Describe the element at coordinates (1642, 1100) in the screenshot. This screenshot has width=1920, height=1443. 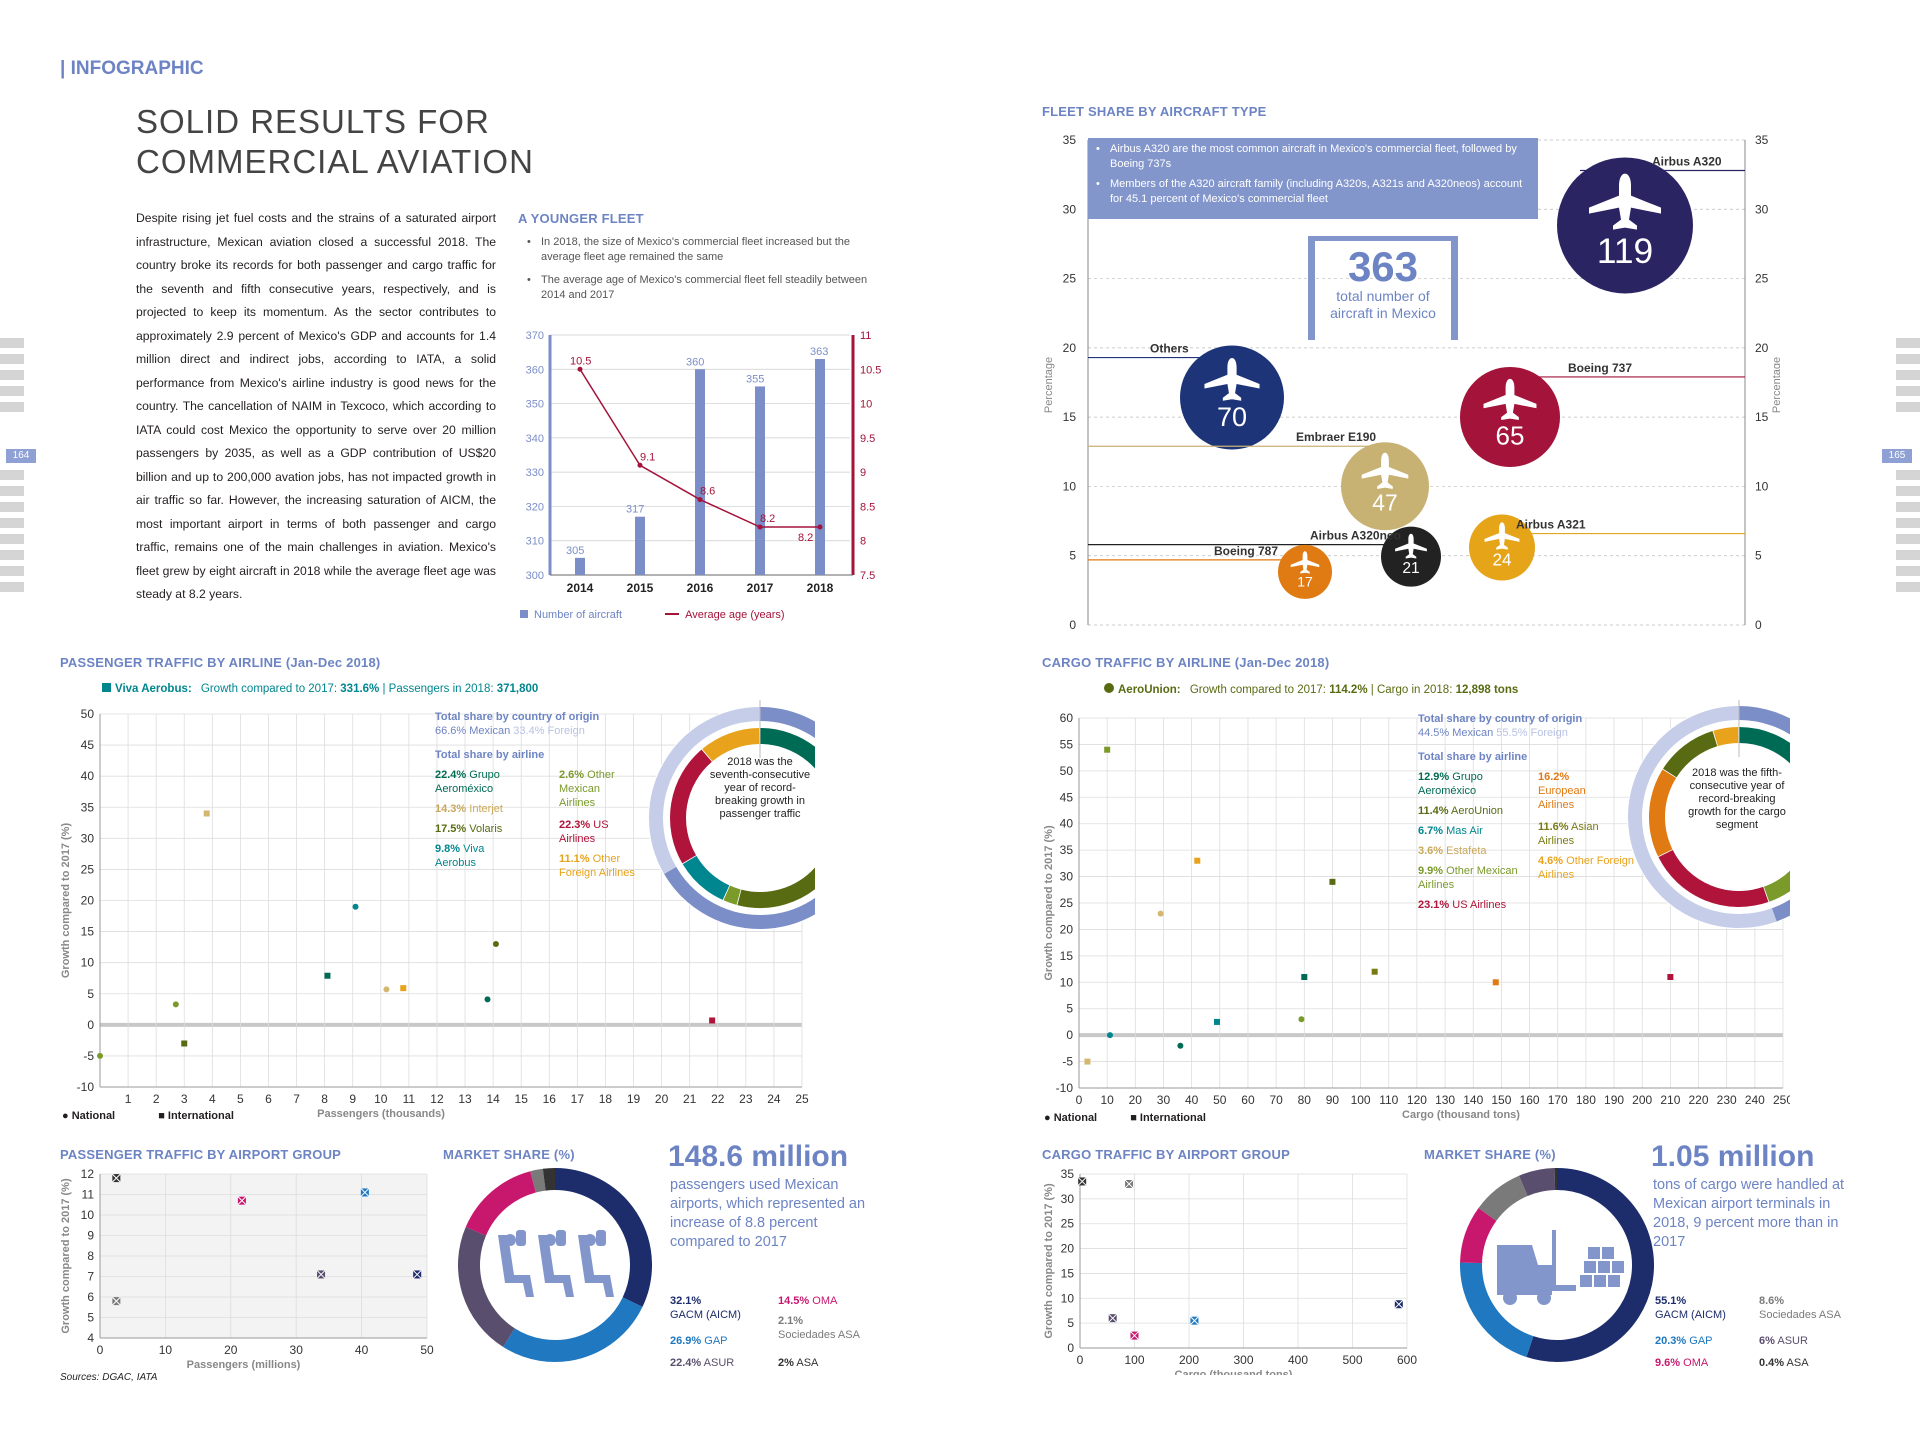
I see `x-tick-label: 200` at that location.